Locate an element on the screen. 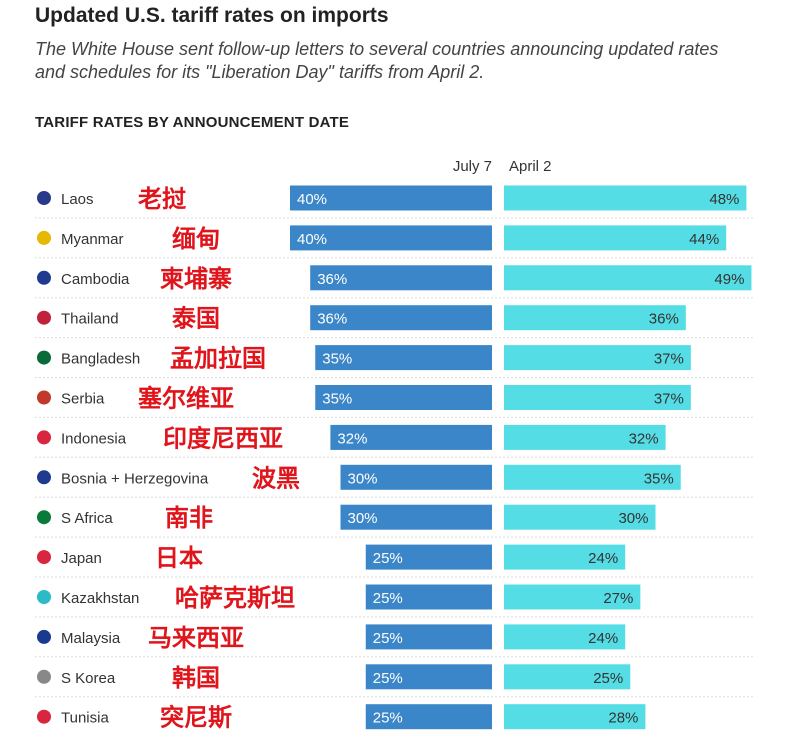 The width and height of the screenshot is (800, 739). category-label: Indonesia is located at coordinates (94, 438).